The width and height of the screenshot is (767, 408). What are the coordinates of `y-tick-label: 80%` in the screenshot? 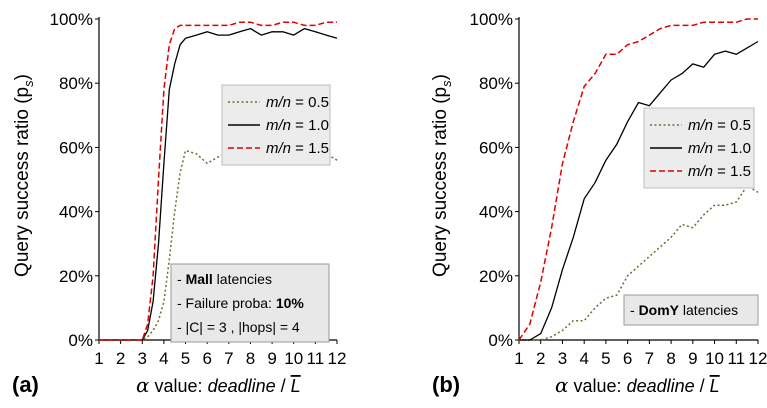 It's located at (496, 83).